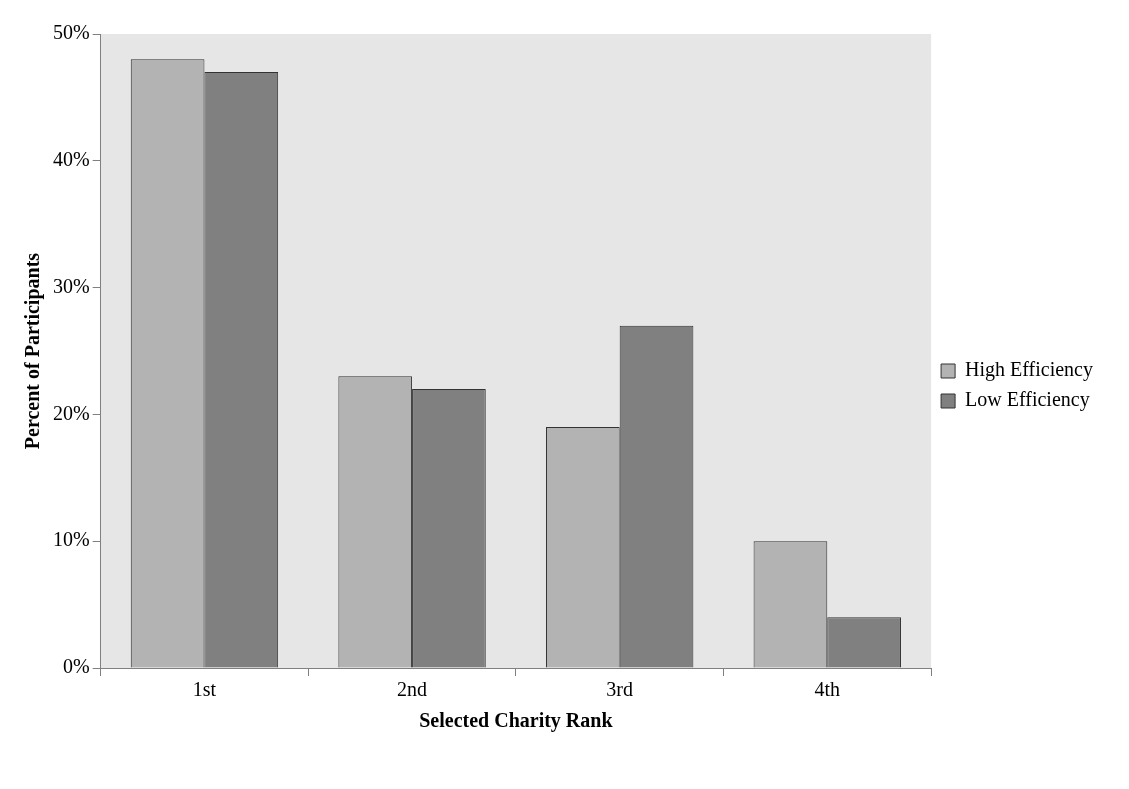  Describe the element at coordinates (516, 721) in the screenshot. I see `x-axis-title: Selected Charity Rank` at that location.